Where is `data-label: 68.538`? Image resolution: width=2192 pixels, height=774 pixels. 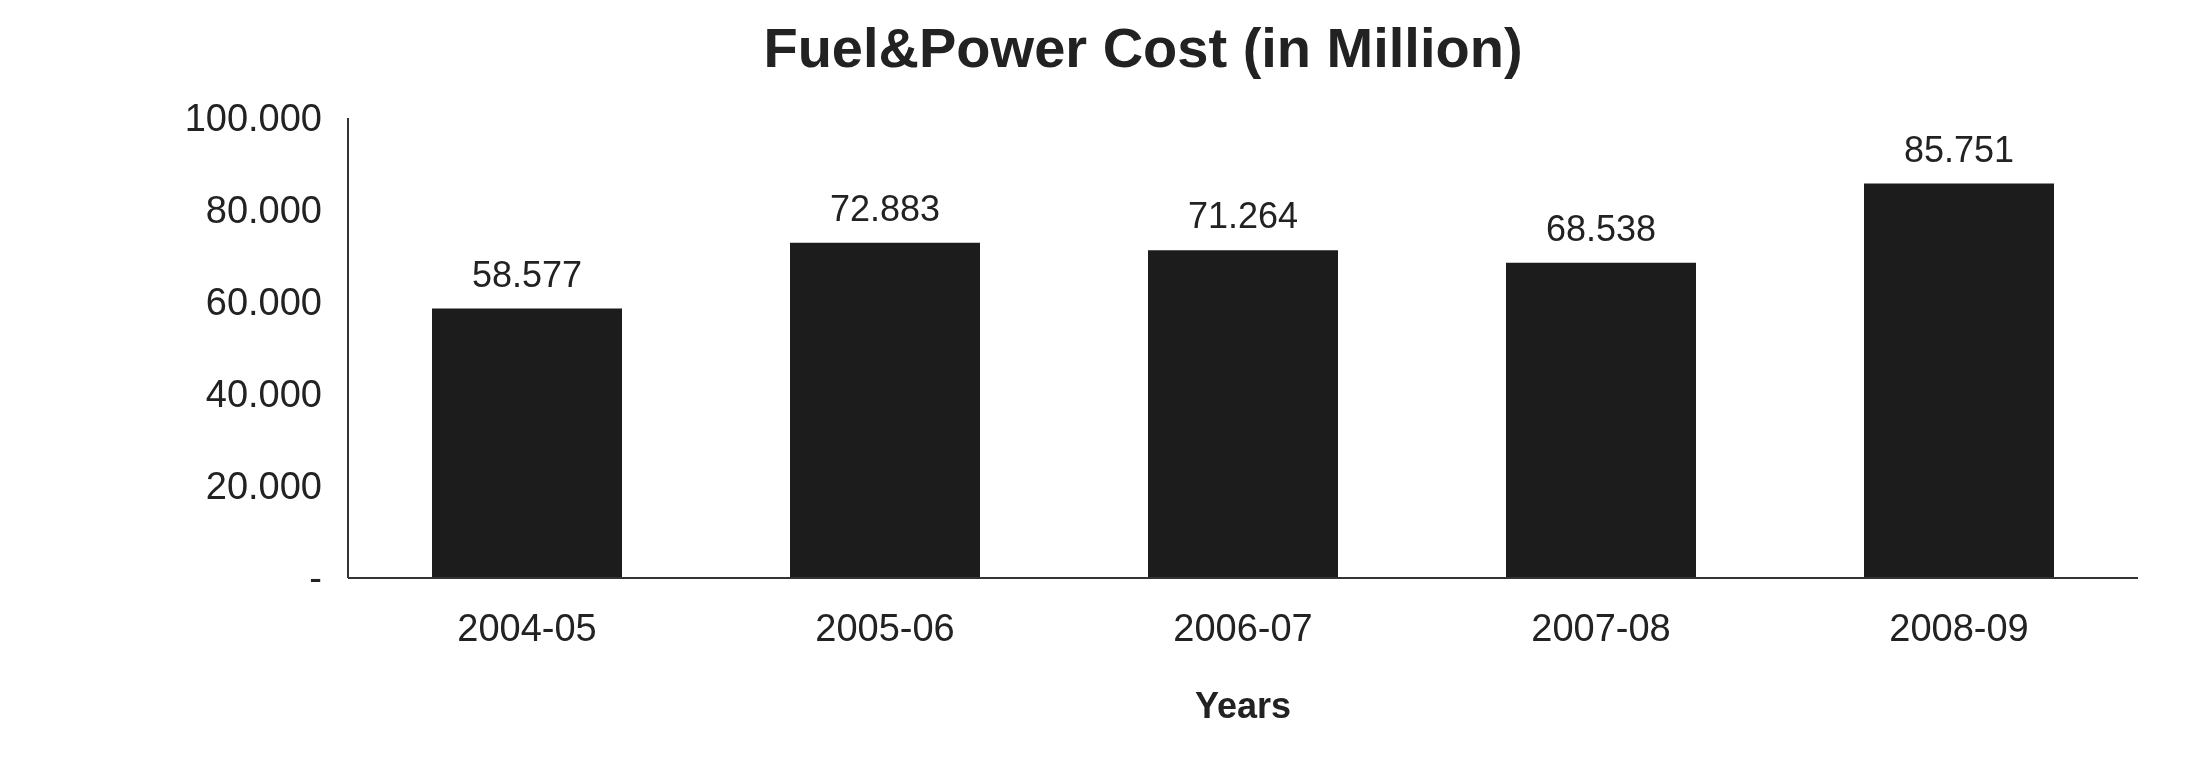 data-label: 68.538 is located at coordinates (1601, 228).